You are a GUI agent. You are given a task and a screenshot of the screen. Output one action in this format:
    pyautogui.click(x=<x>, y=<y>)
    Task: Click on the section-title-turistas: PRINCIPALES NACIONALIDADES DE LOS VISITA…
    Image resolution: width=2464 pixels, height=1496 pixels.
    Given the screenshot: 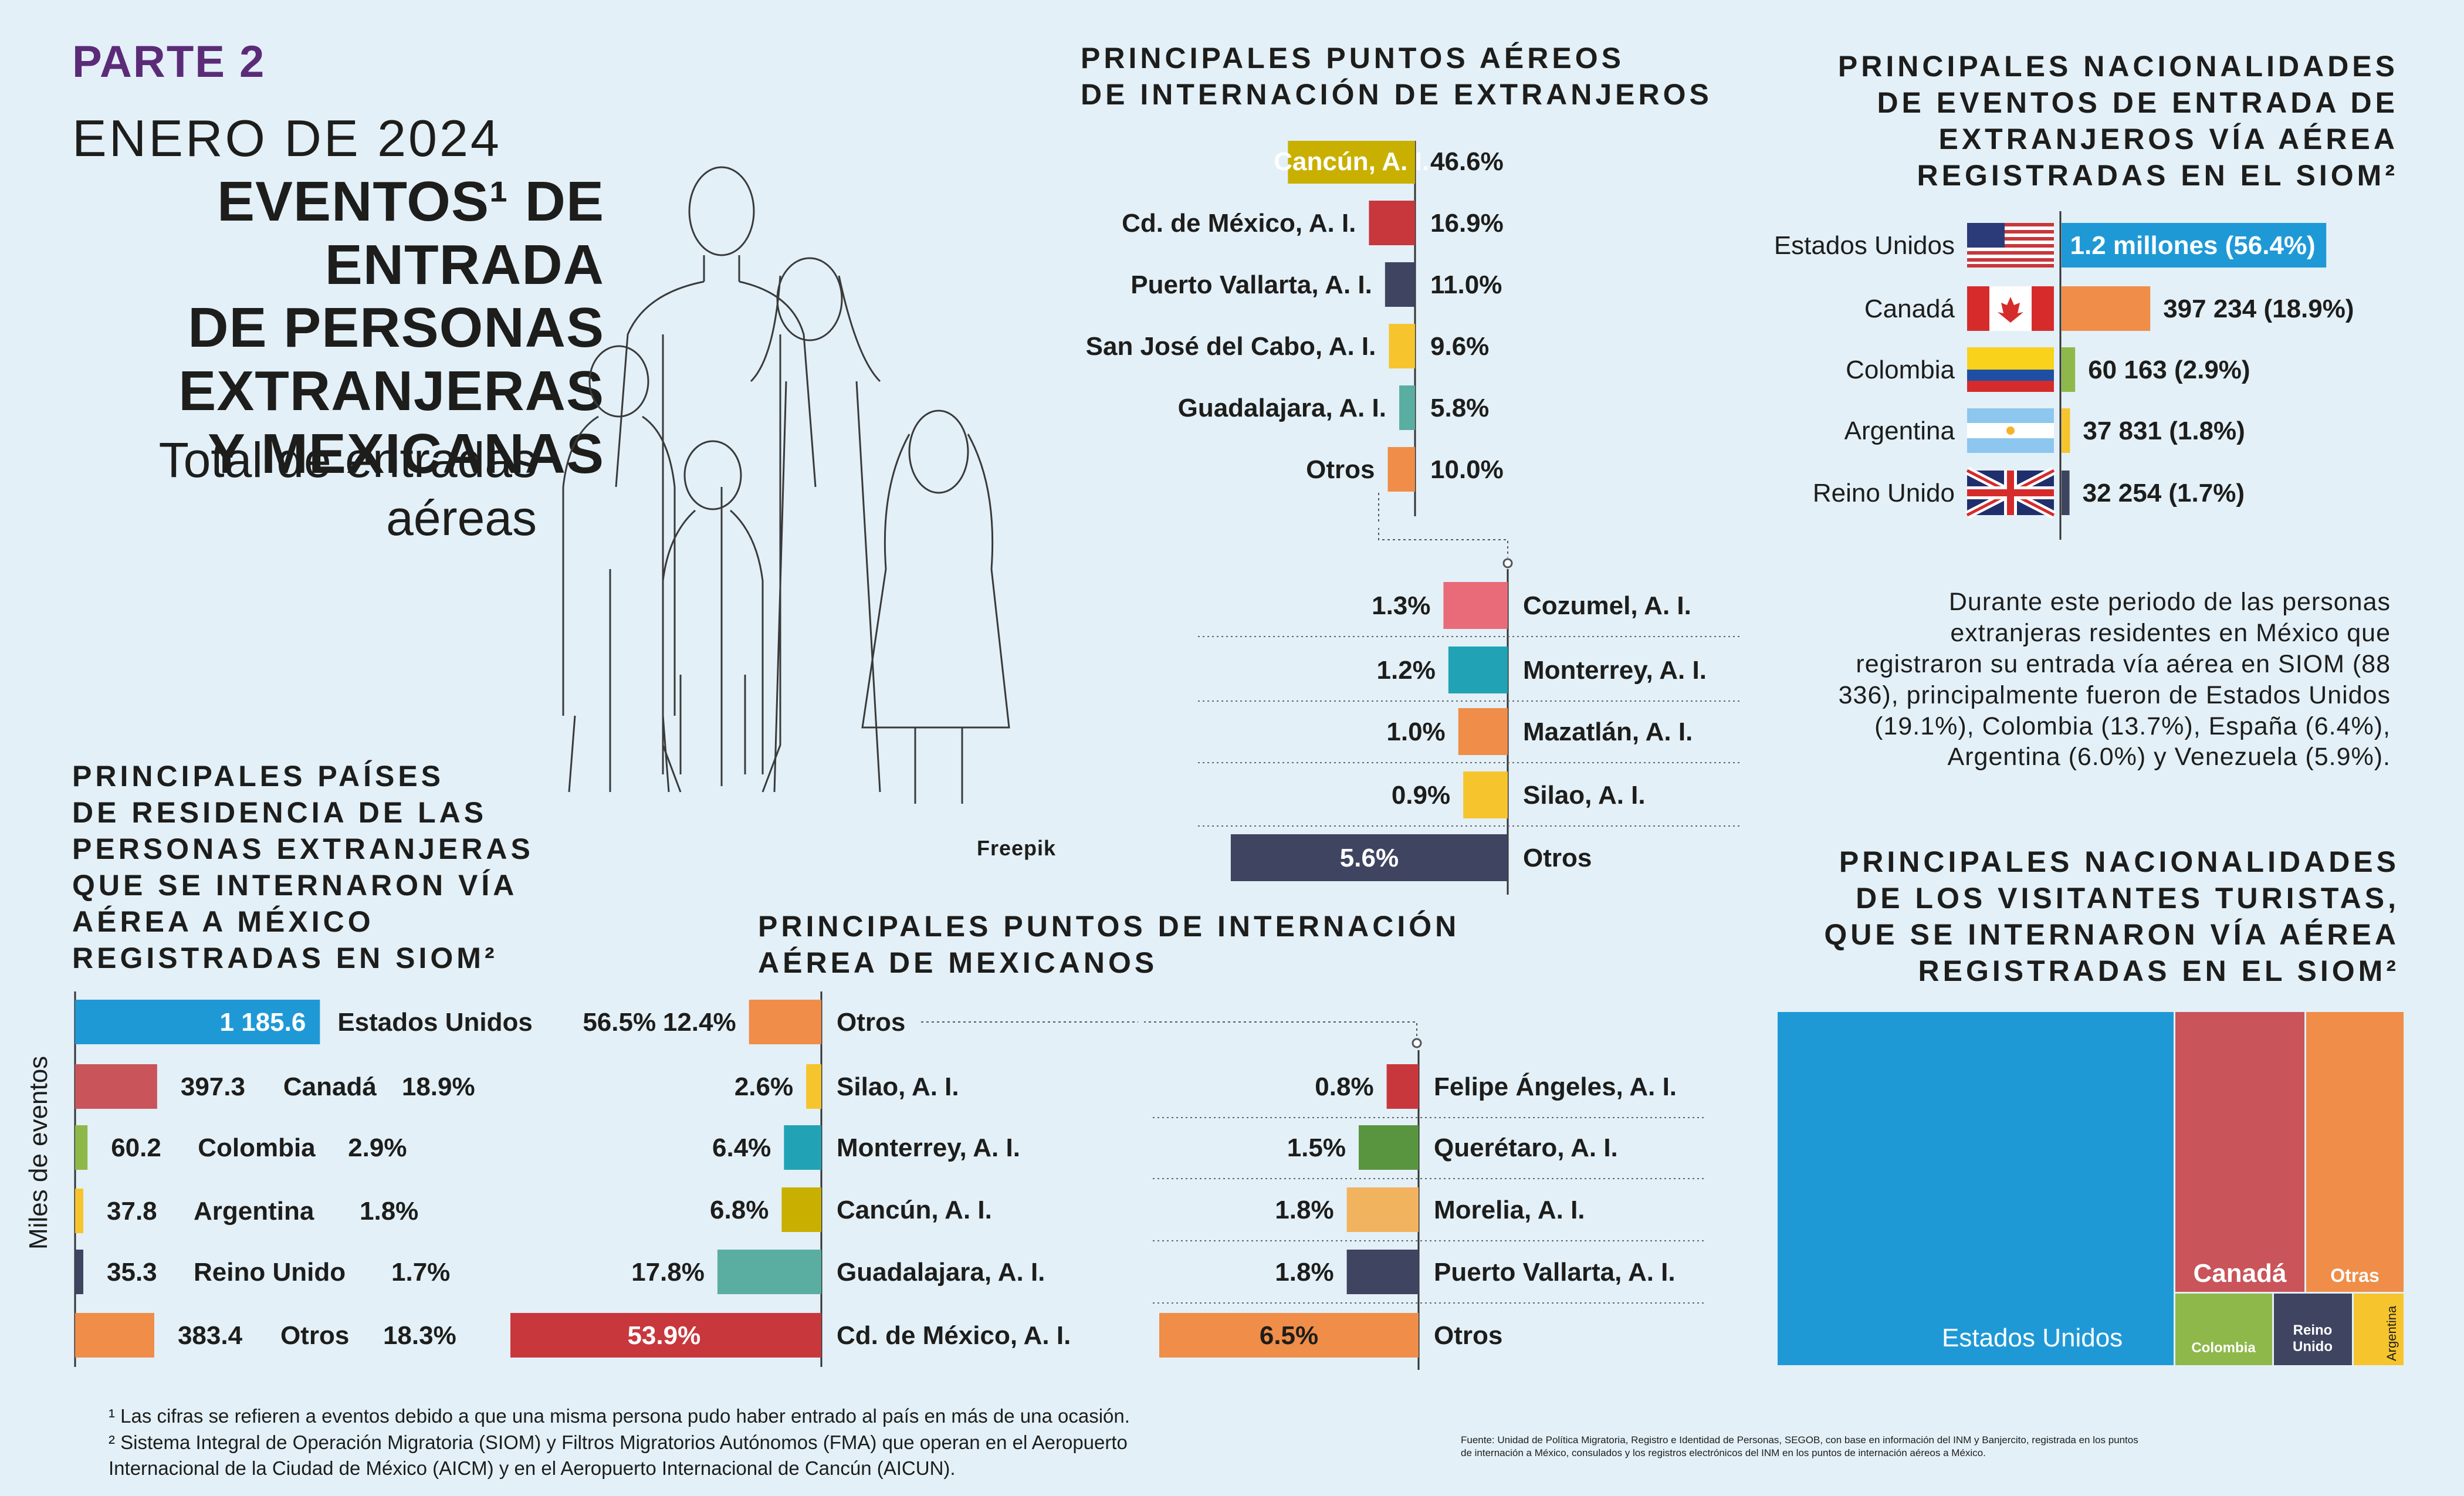 What is the action you would take?
    pyautogui.click(x=2097, y=917)
    